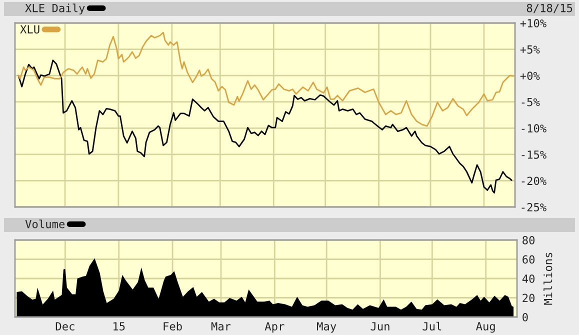  What do you see at coordinates (534, 128) in the screenshot?
I see `y-tick-label: -10%` at bounding box center [534, 128].